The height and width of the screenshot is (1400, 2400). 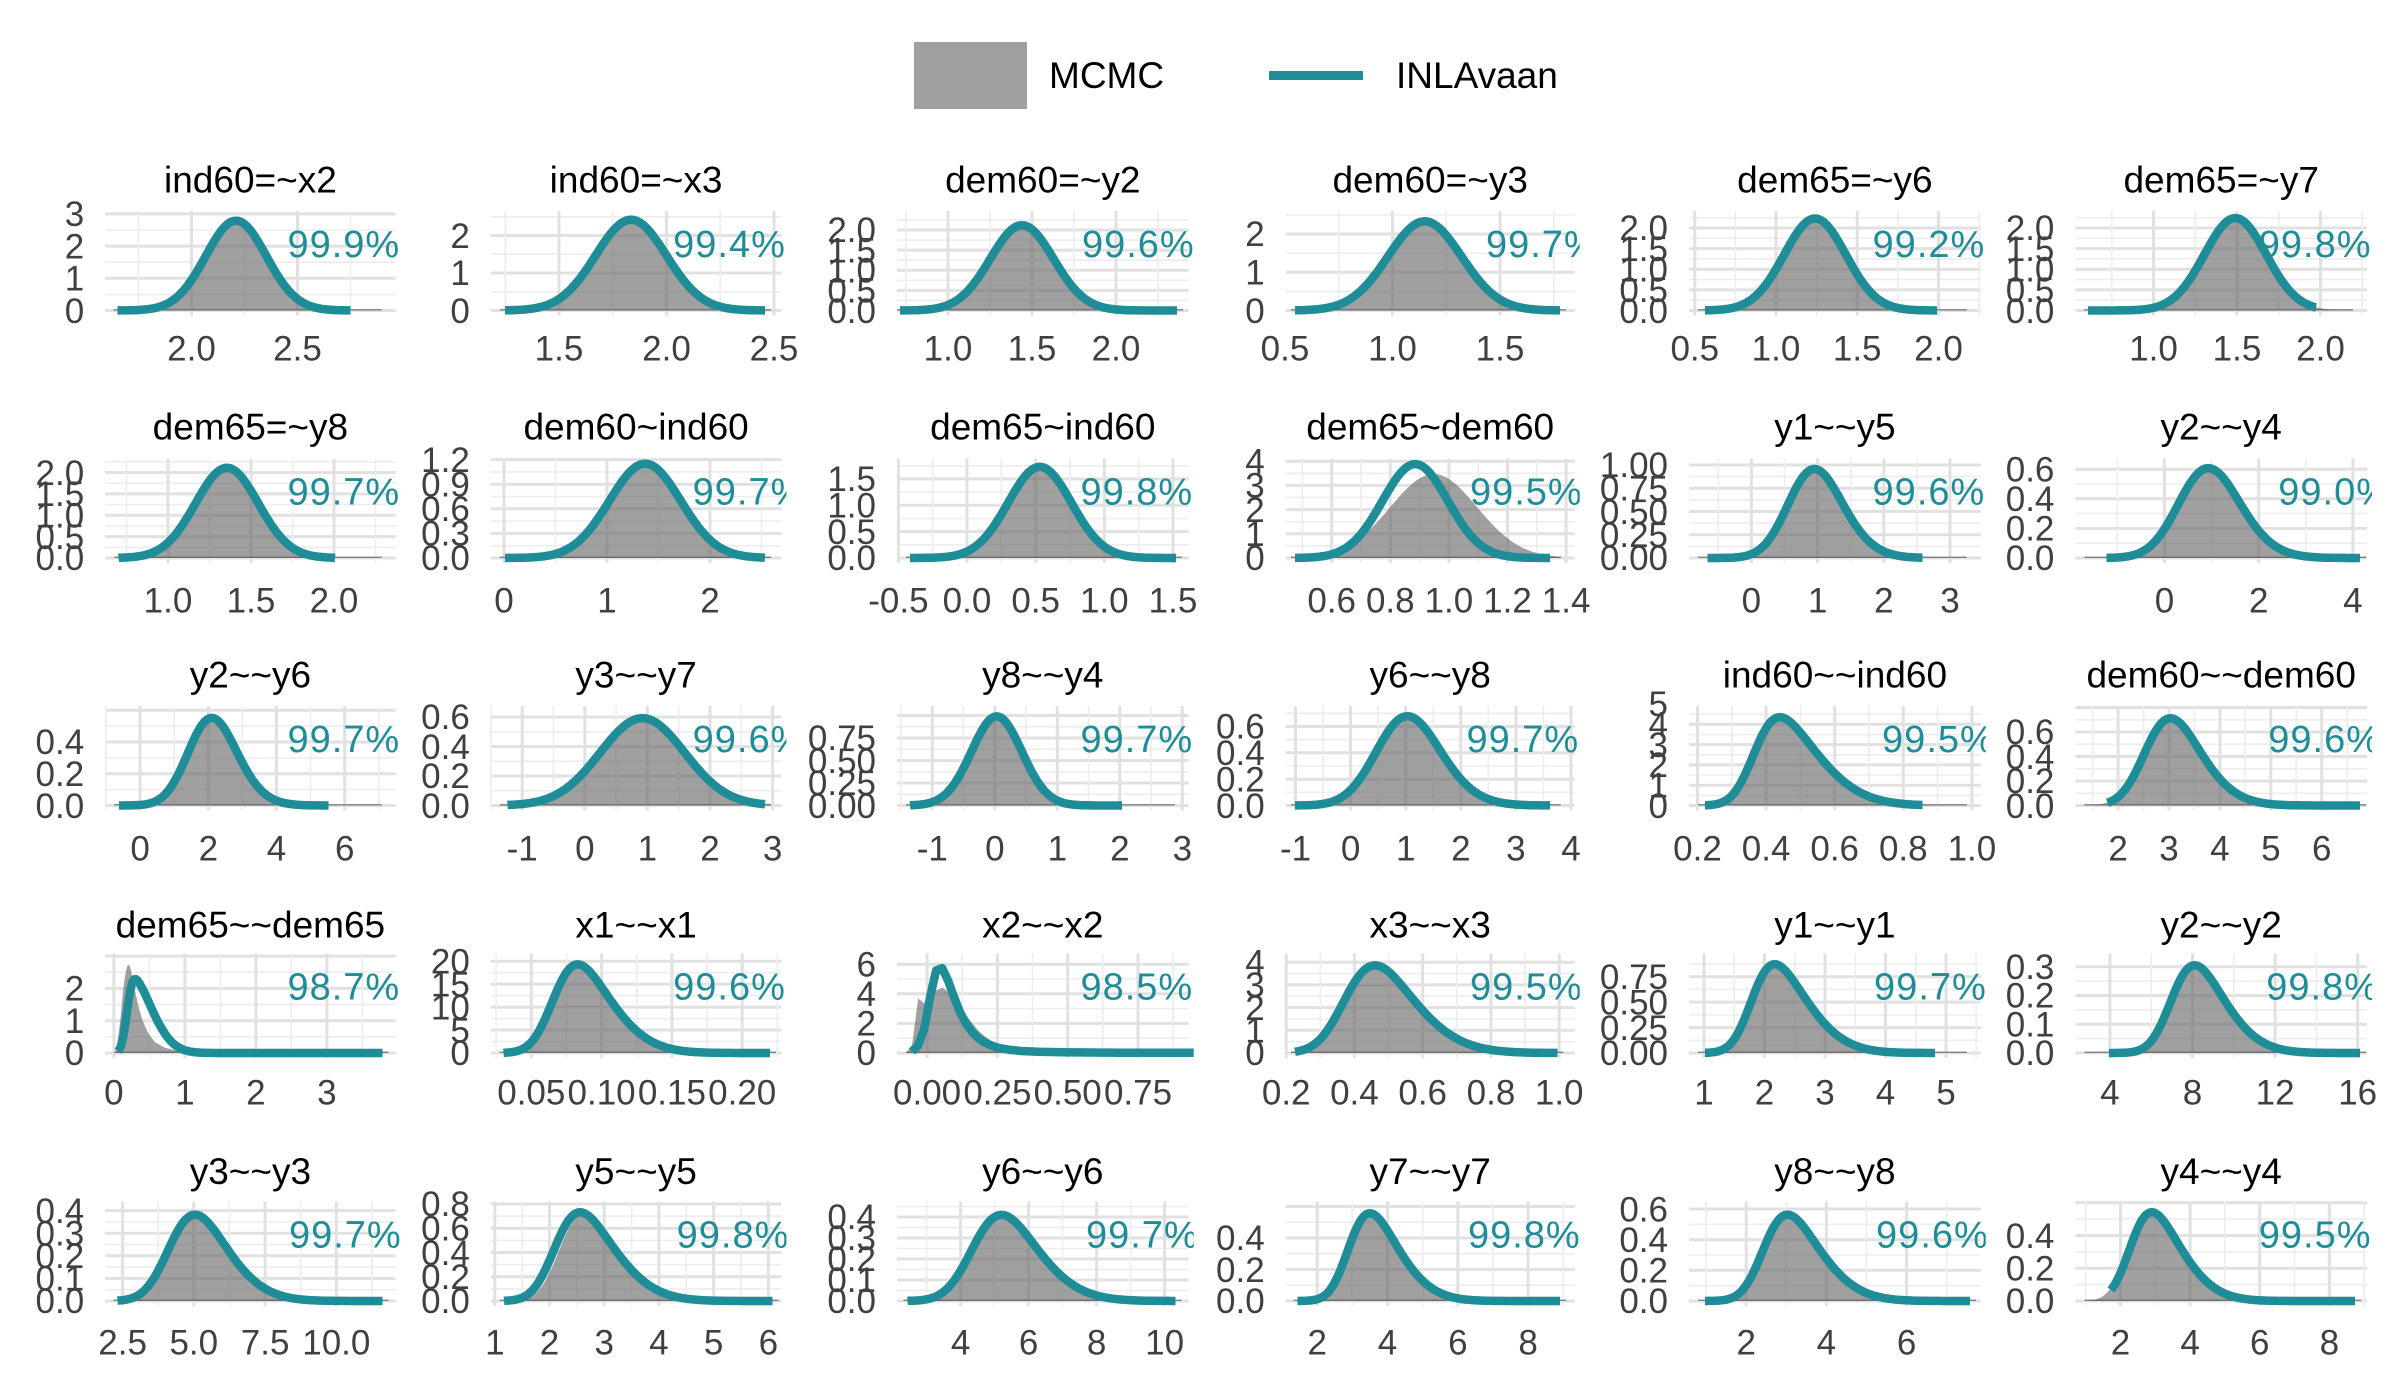 What do you see at coordinates (1834, 180) in the screenshot?
I see `svg-text: dem65=~y6` at bounding box center [1834, 180].